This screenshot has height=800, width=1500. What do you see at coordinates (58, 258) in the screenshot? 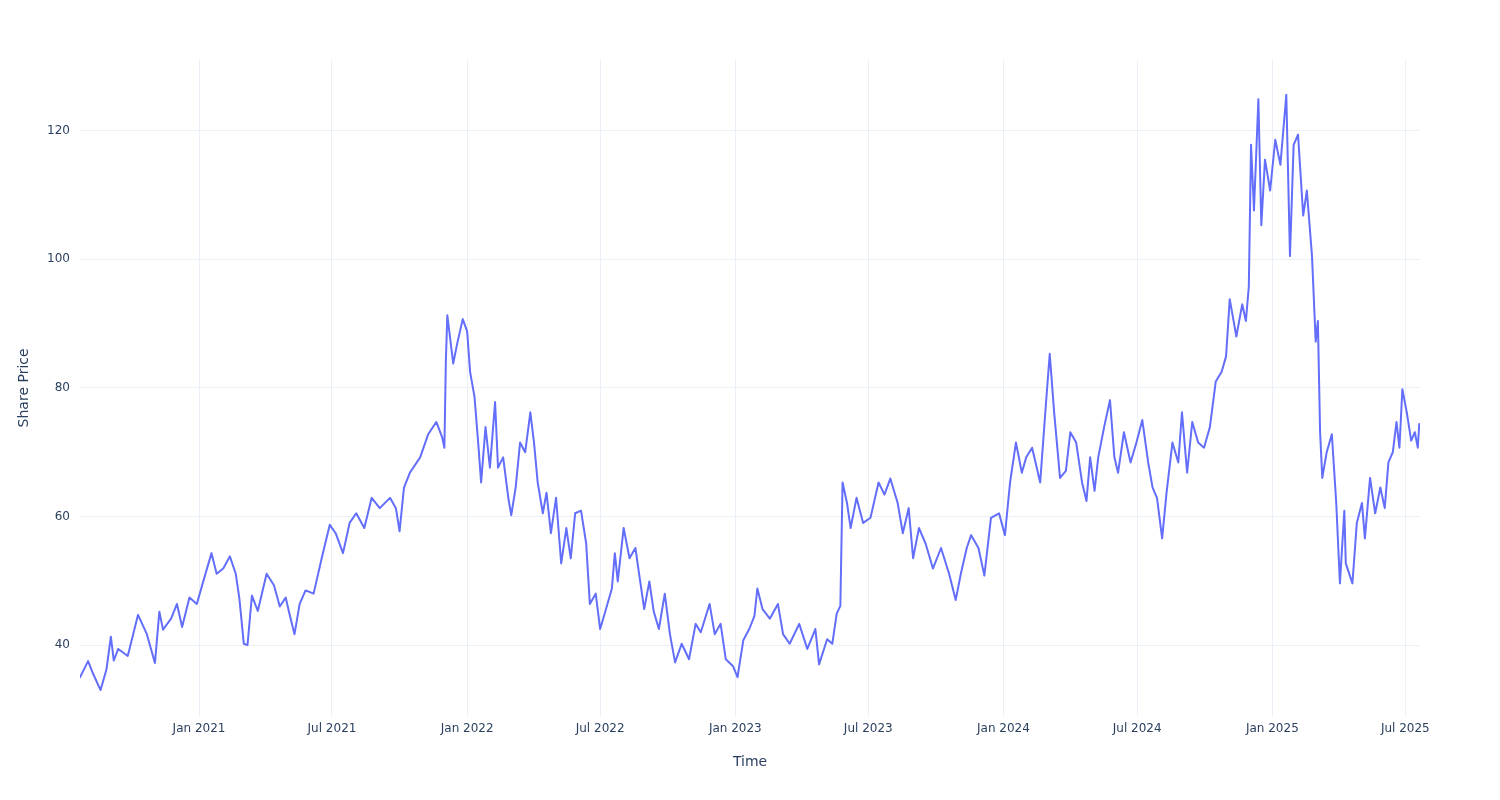
I see `y-tick-label: 100` at bounding box center [58, 258].